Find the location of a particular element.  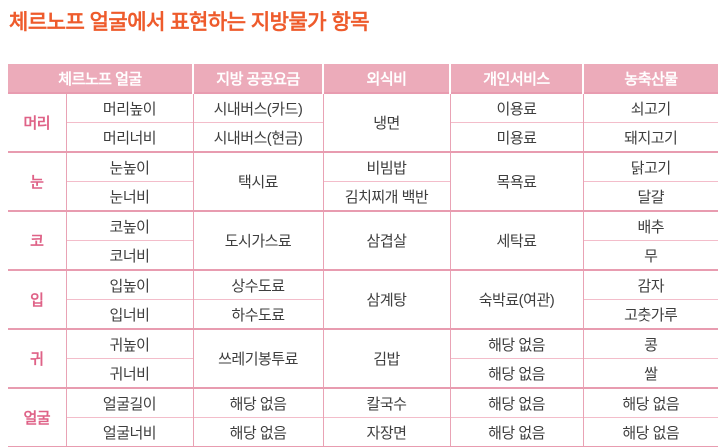

agri-cell: 감자 is located at coordinates (650, 285).